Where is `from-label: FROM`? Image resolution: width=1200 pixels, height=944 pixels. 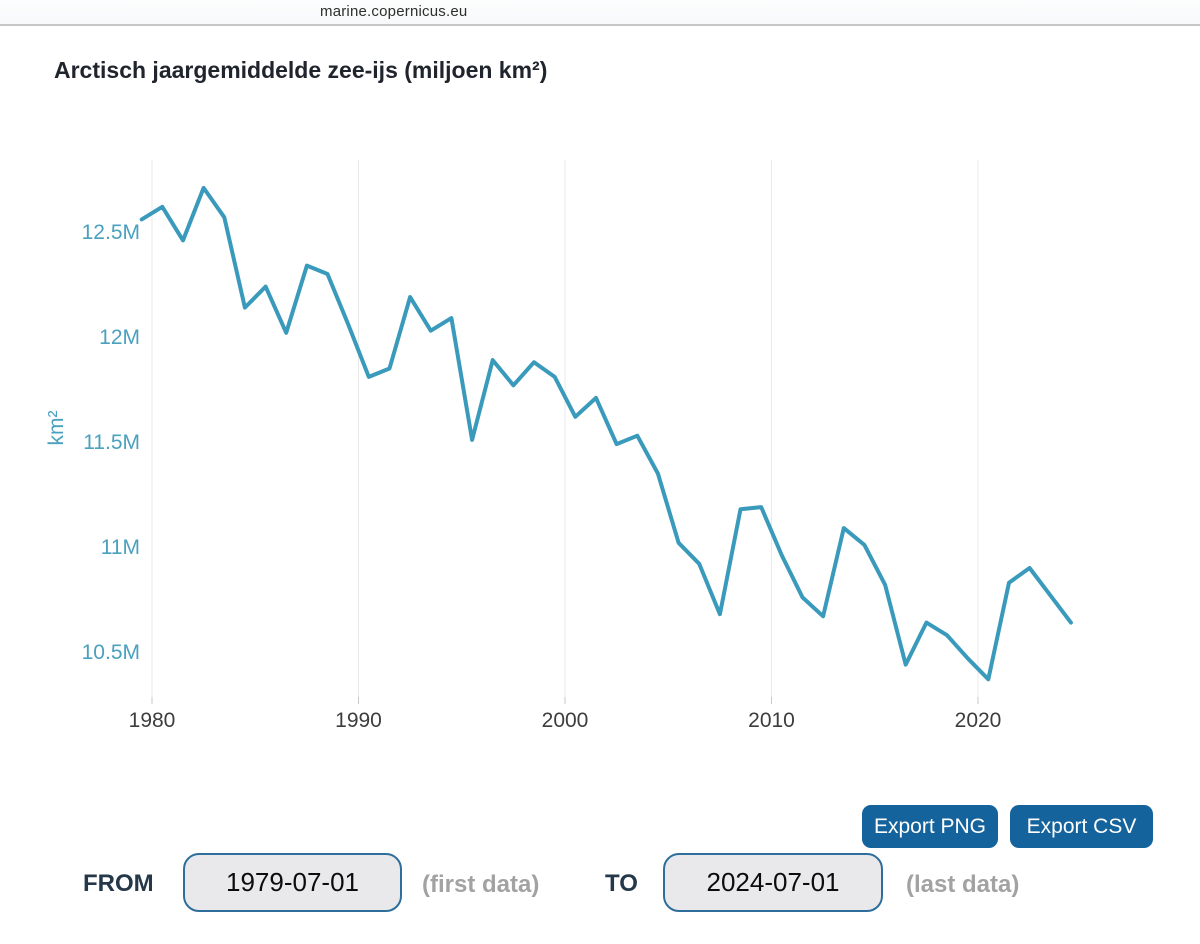 from-label: FROM is located at coordinates (118, 883).